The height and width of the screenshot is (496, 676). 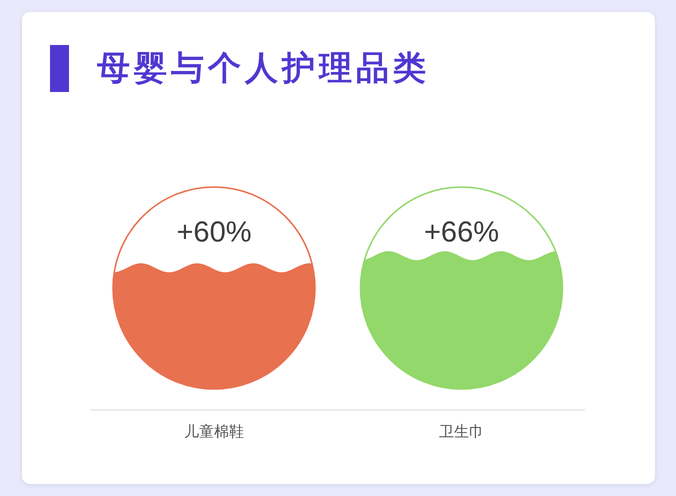 I want to click on category-label: 儿童棉鞋, so click(x=214, y=432).